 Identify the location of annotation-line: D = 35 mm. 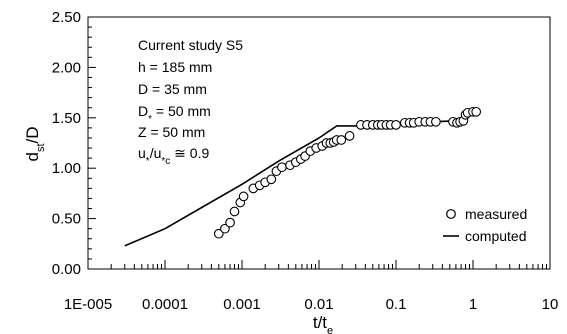
(172, 89).